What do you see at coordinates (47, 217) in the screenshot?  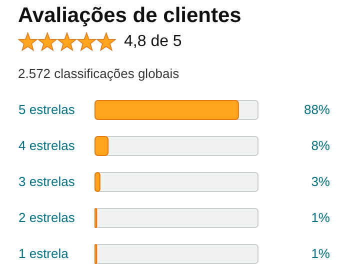 I see `y-tick-label: 2 estrelas` at bounding box center [47, 217].